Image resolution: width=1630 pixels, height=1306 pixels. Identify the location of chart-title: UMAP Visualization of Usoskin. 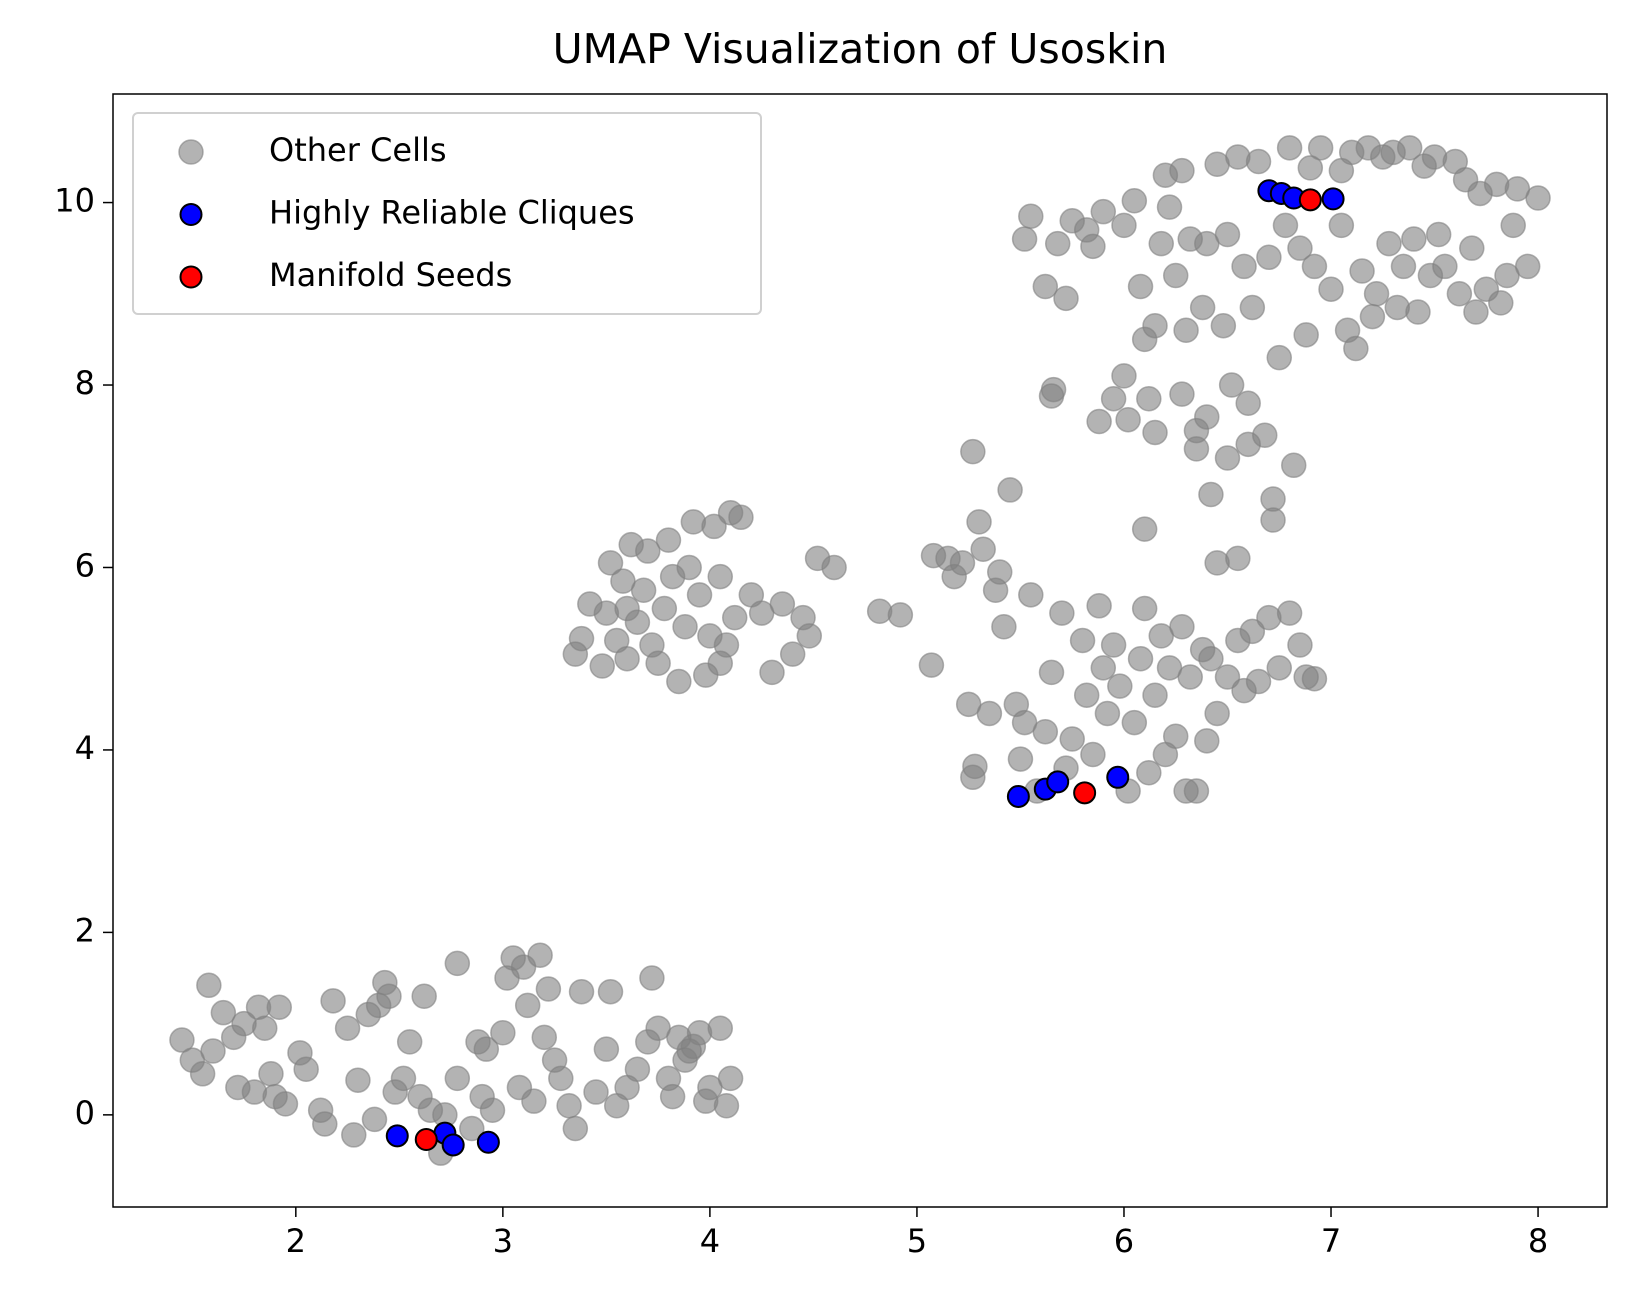
(860, 49).